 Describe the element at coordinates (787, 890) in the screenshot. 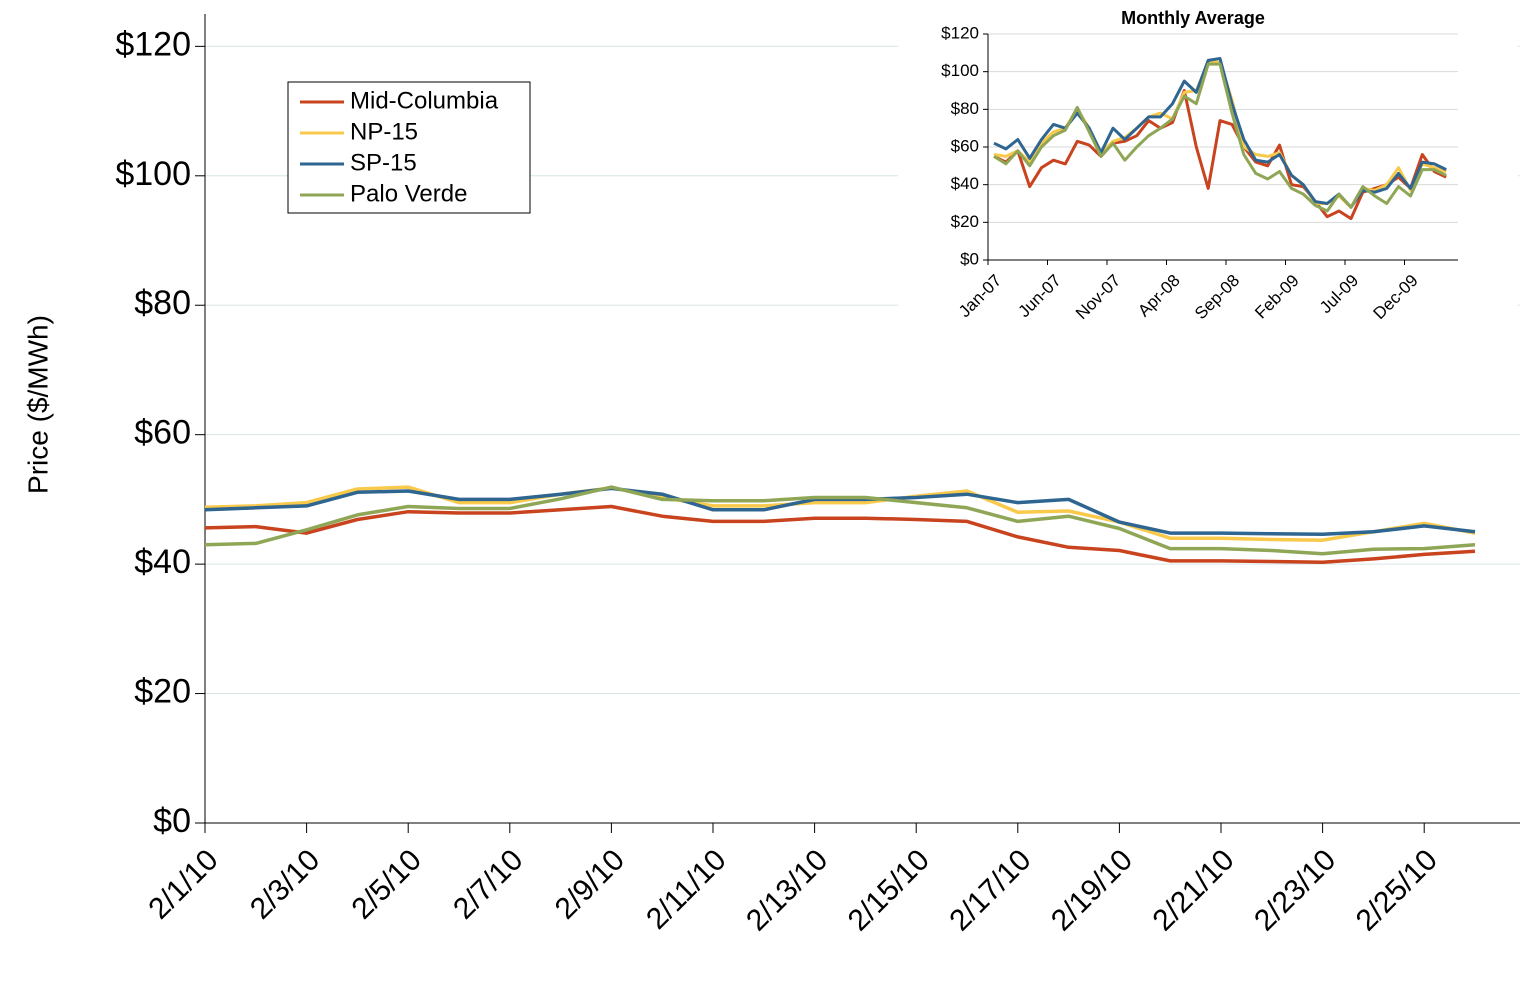

I see `x-tick-label: 2/13/10` at that location.